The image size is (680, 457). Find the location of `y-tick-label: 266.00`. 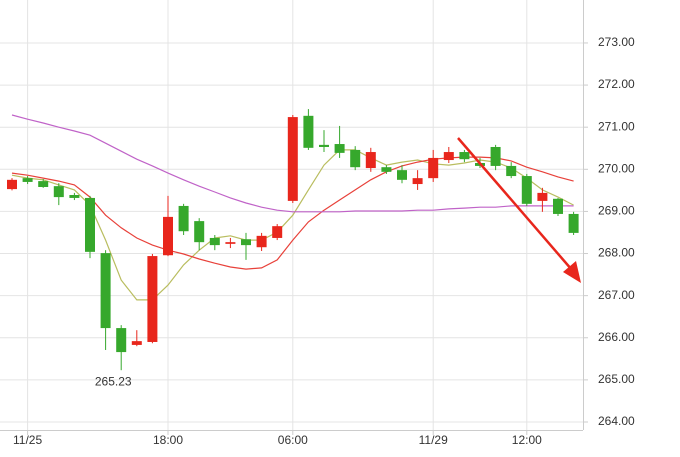

y-tick-label: 266.00 is located at coordinates (616, 337).